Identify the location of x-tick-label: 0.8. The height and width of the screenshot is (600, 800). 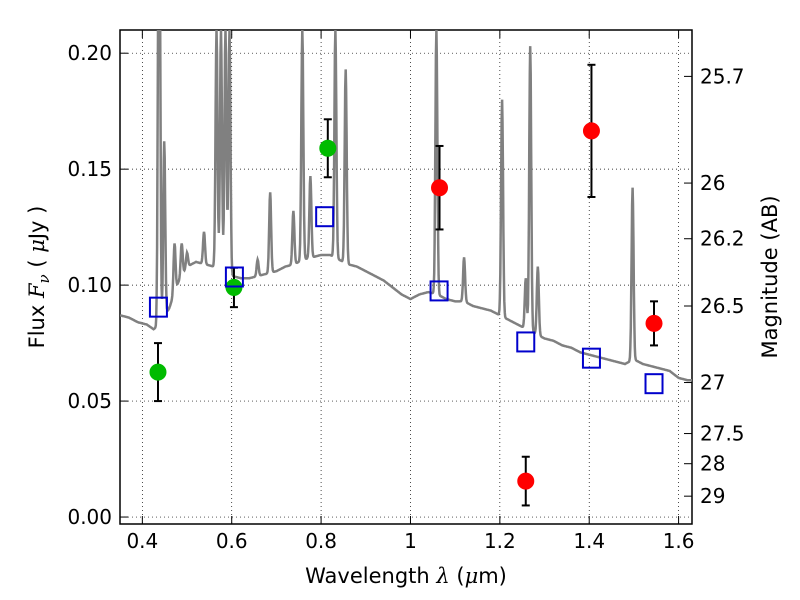
(321, 541).